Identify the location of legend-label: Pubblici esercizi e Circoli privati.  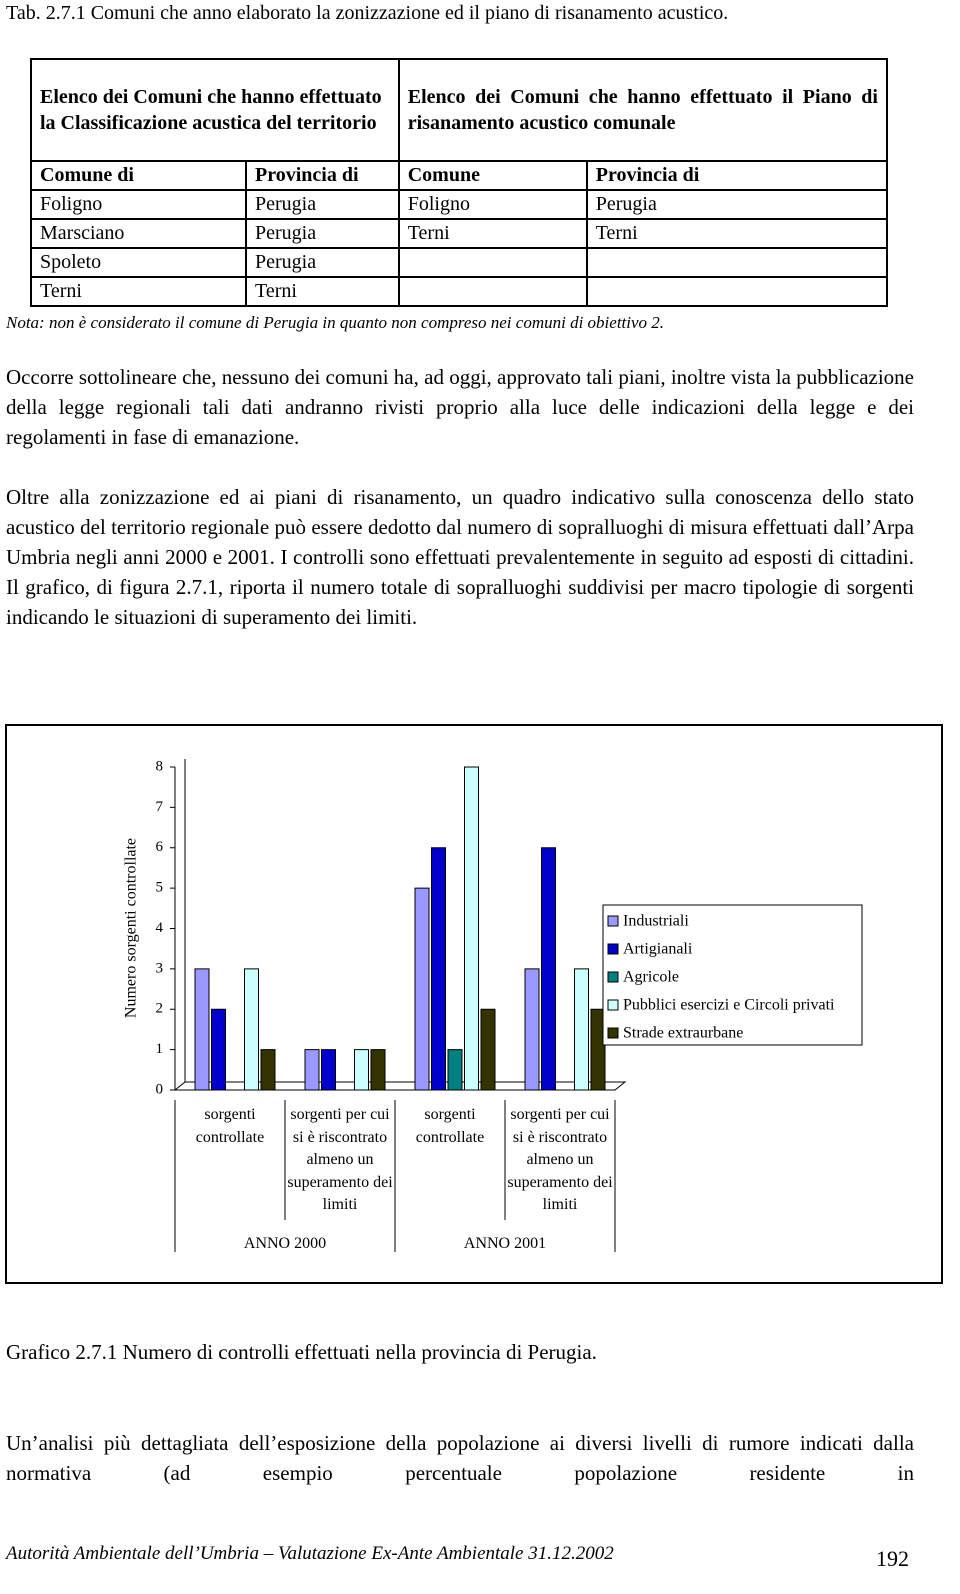
(729, 1005).